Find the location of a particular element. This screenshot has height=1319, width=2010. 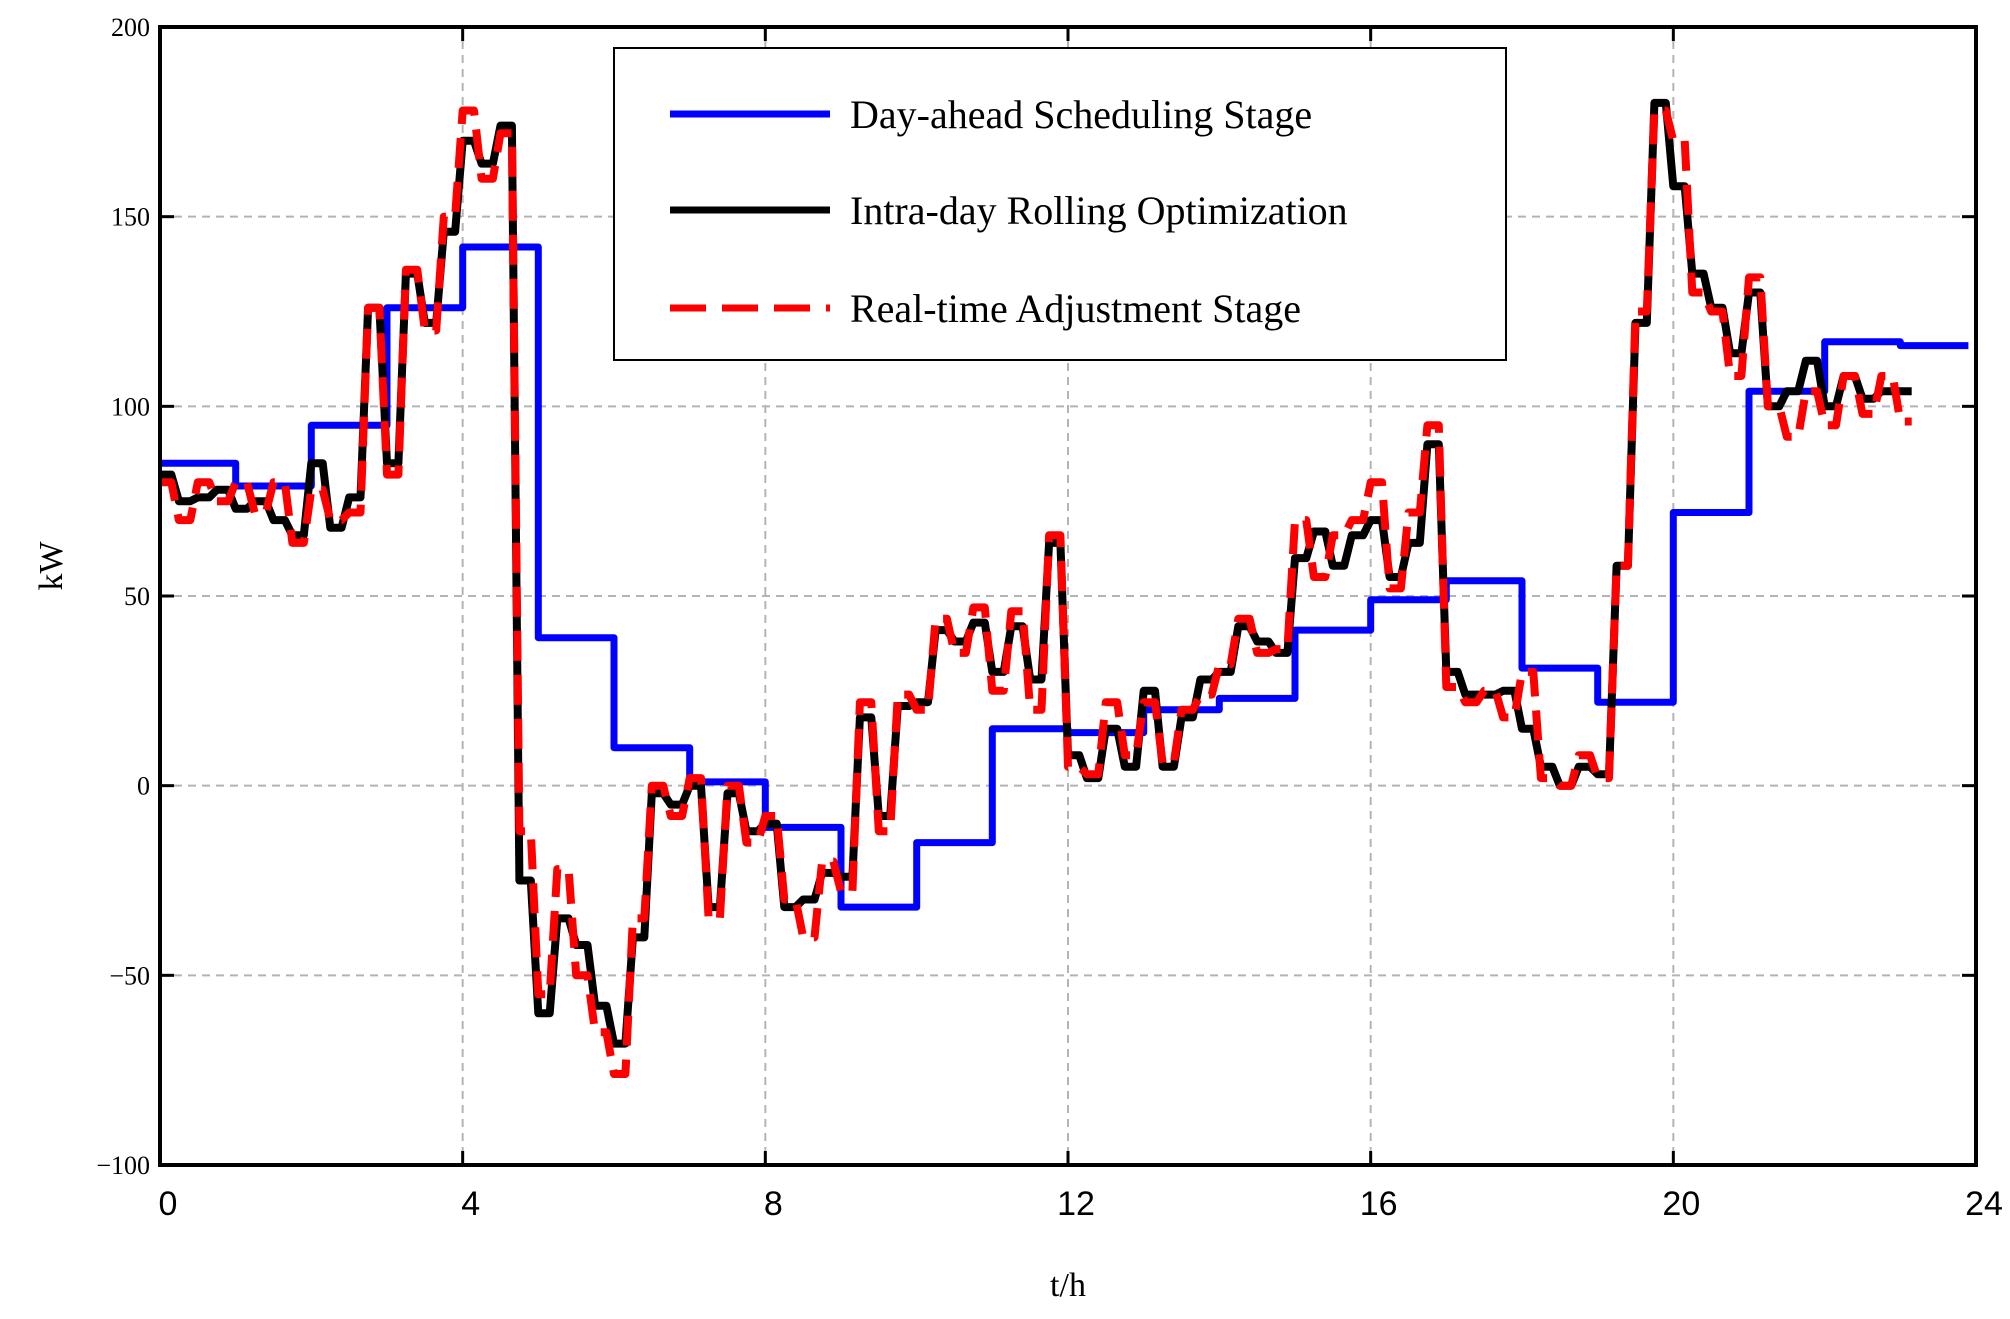

legend-label-real-time: Real-time Adjustment Stage is located at coordinates (1075, 308).